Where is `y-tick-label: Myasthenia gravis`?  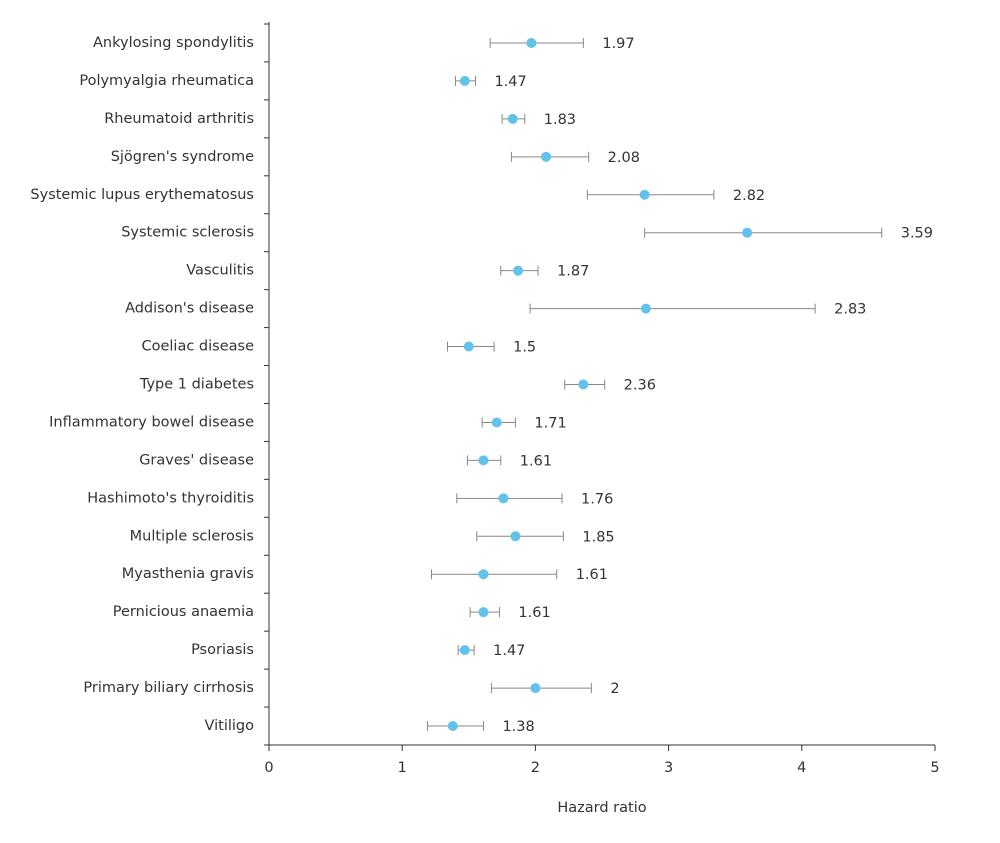 y-tick-label: Myasthenia gravis is located at coordinates (188, 574).